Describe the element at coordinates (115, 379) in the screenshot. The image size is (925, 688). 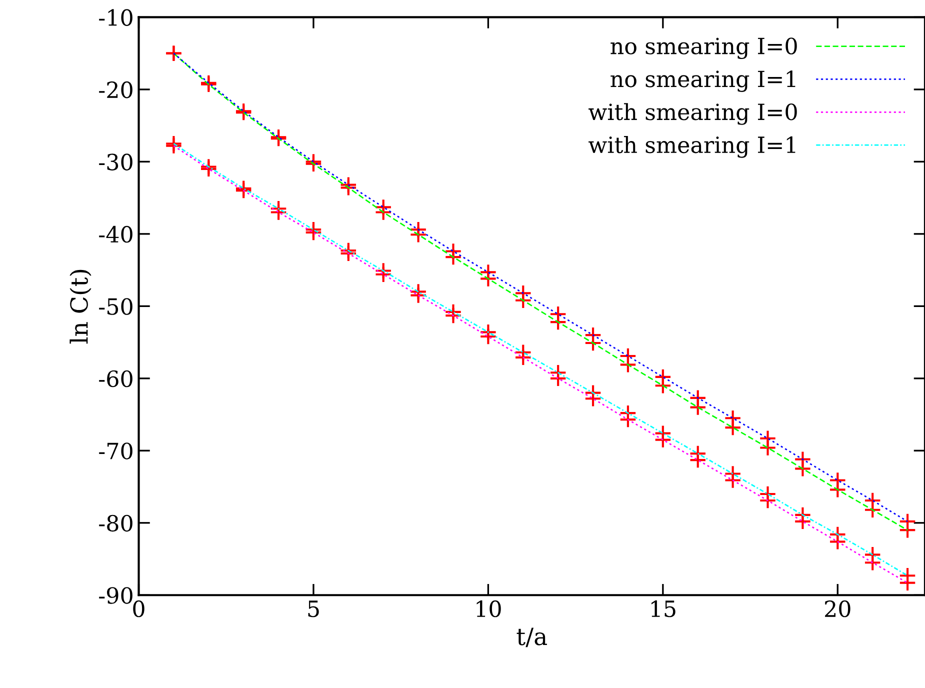
I see `y-tick-label: -60` at that location.